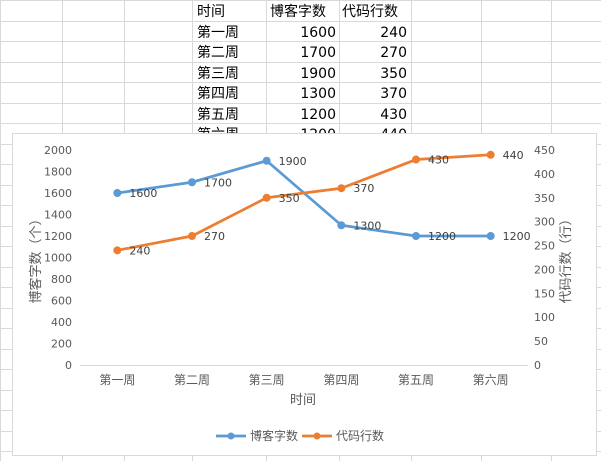 The image size is (601, 461). I want to click on y2-tick-label: 300, so click(544, 222).